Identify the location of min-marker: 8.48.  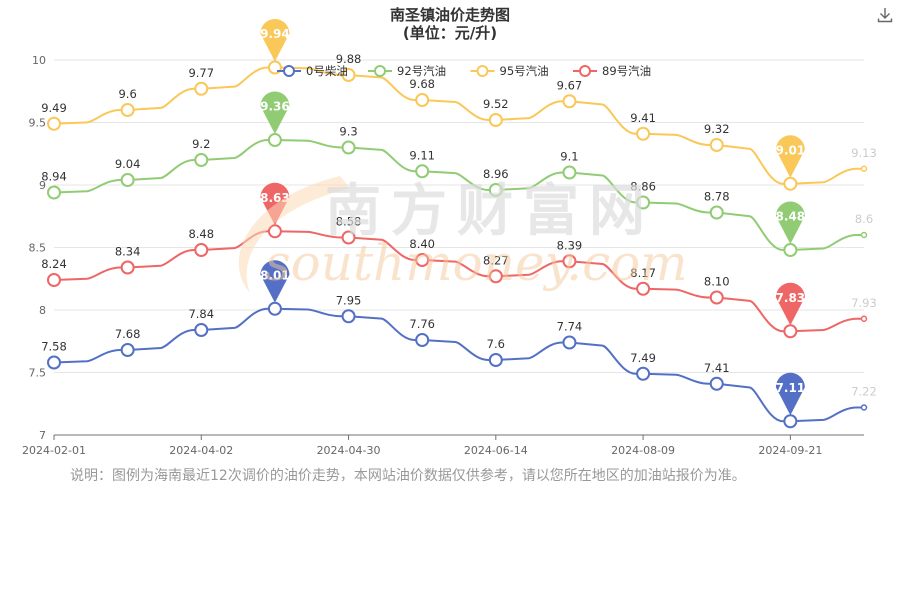
(791, 222).